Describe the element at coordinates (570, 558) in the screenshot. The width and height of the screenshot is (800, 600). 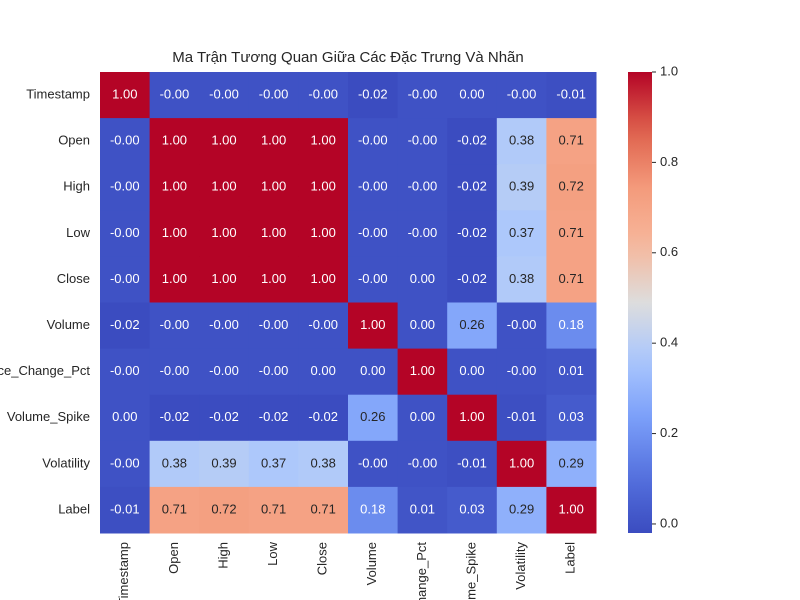
I see `x-tick-label: Label` at that location.